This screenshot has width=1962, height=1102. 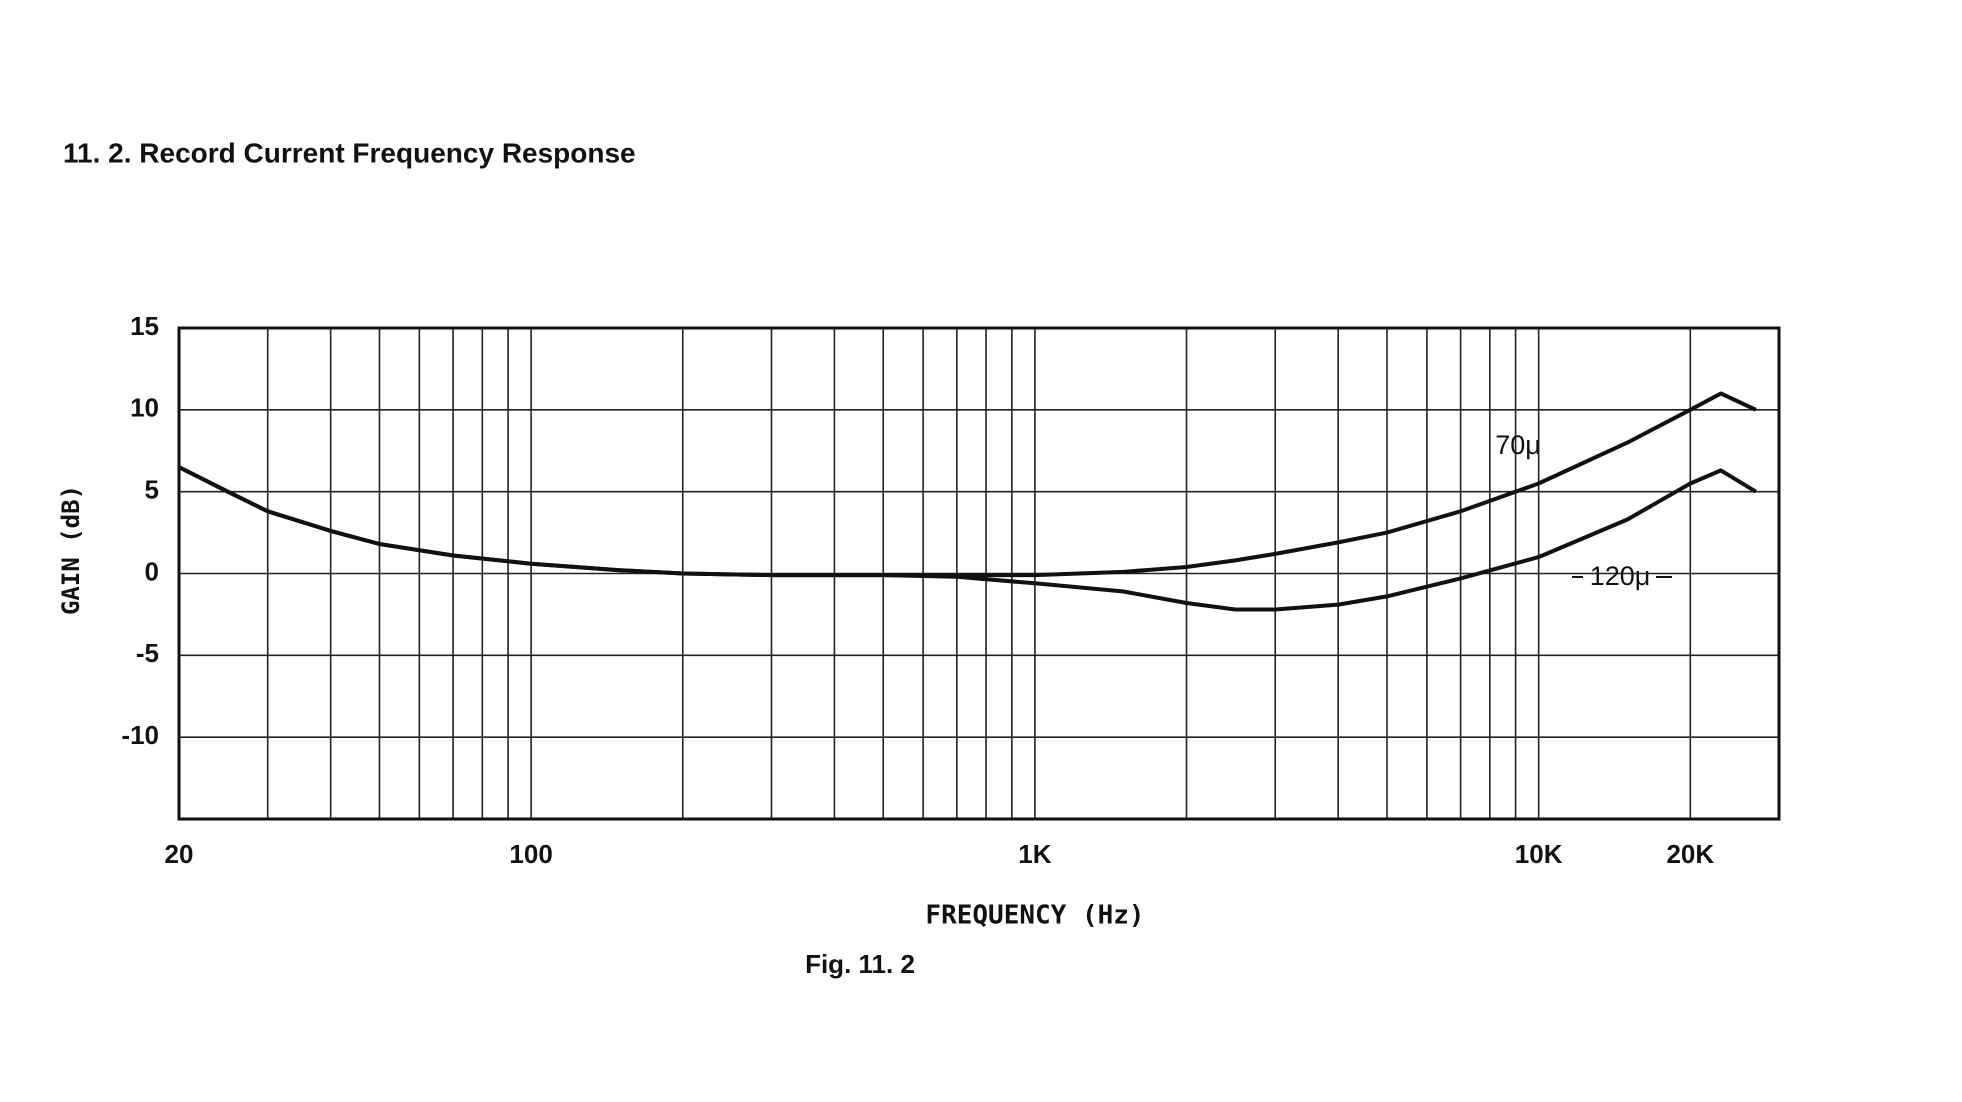 I want to click on figure-caption: Fig. 11. 2, so click(x=860, y=964).